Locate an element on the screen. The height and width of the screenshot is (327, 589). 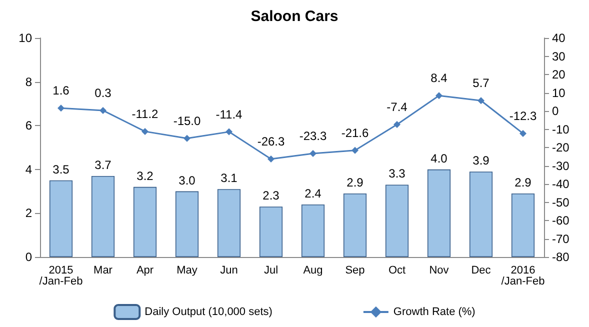
data-label: 4.0 is located at coordinates (439, 158).